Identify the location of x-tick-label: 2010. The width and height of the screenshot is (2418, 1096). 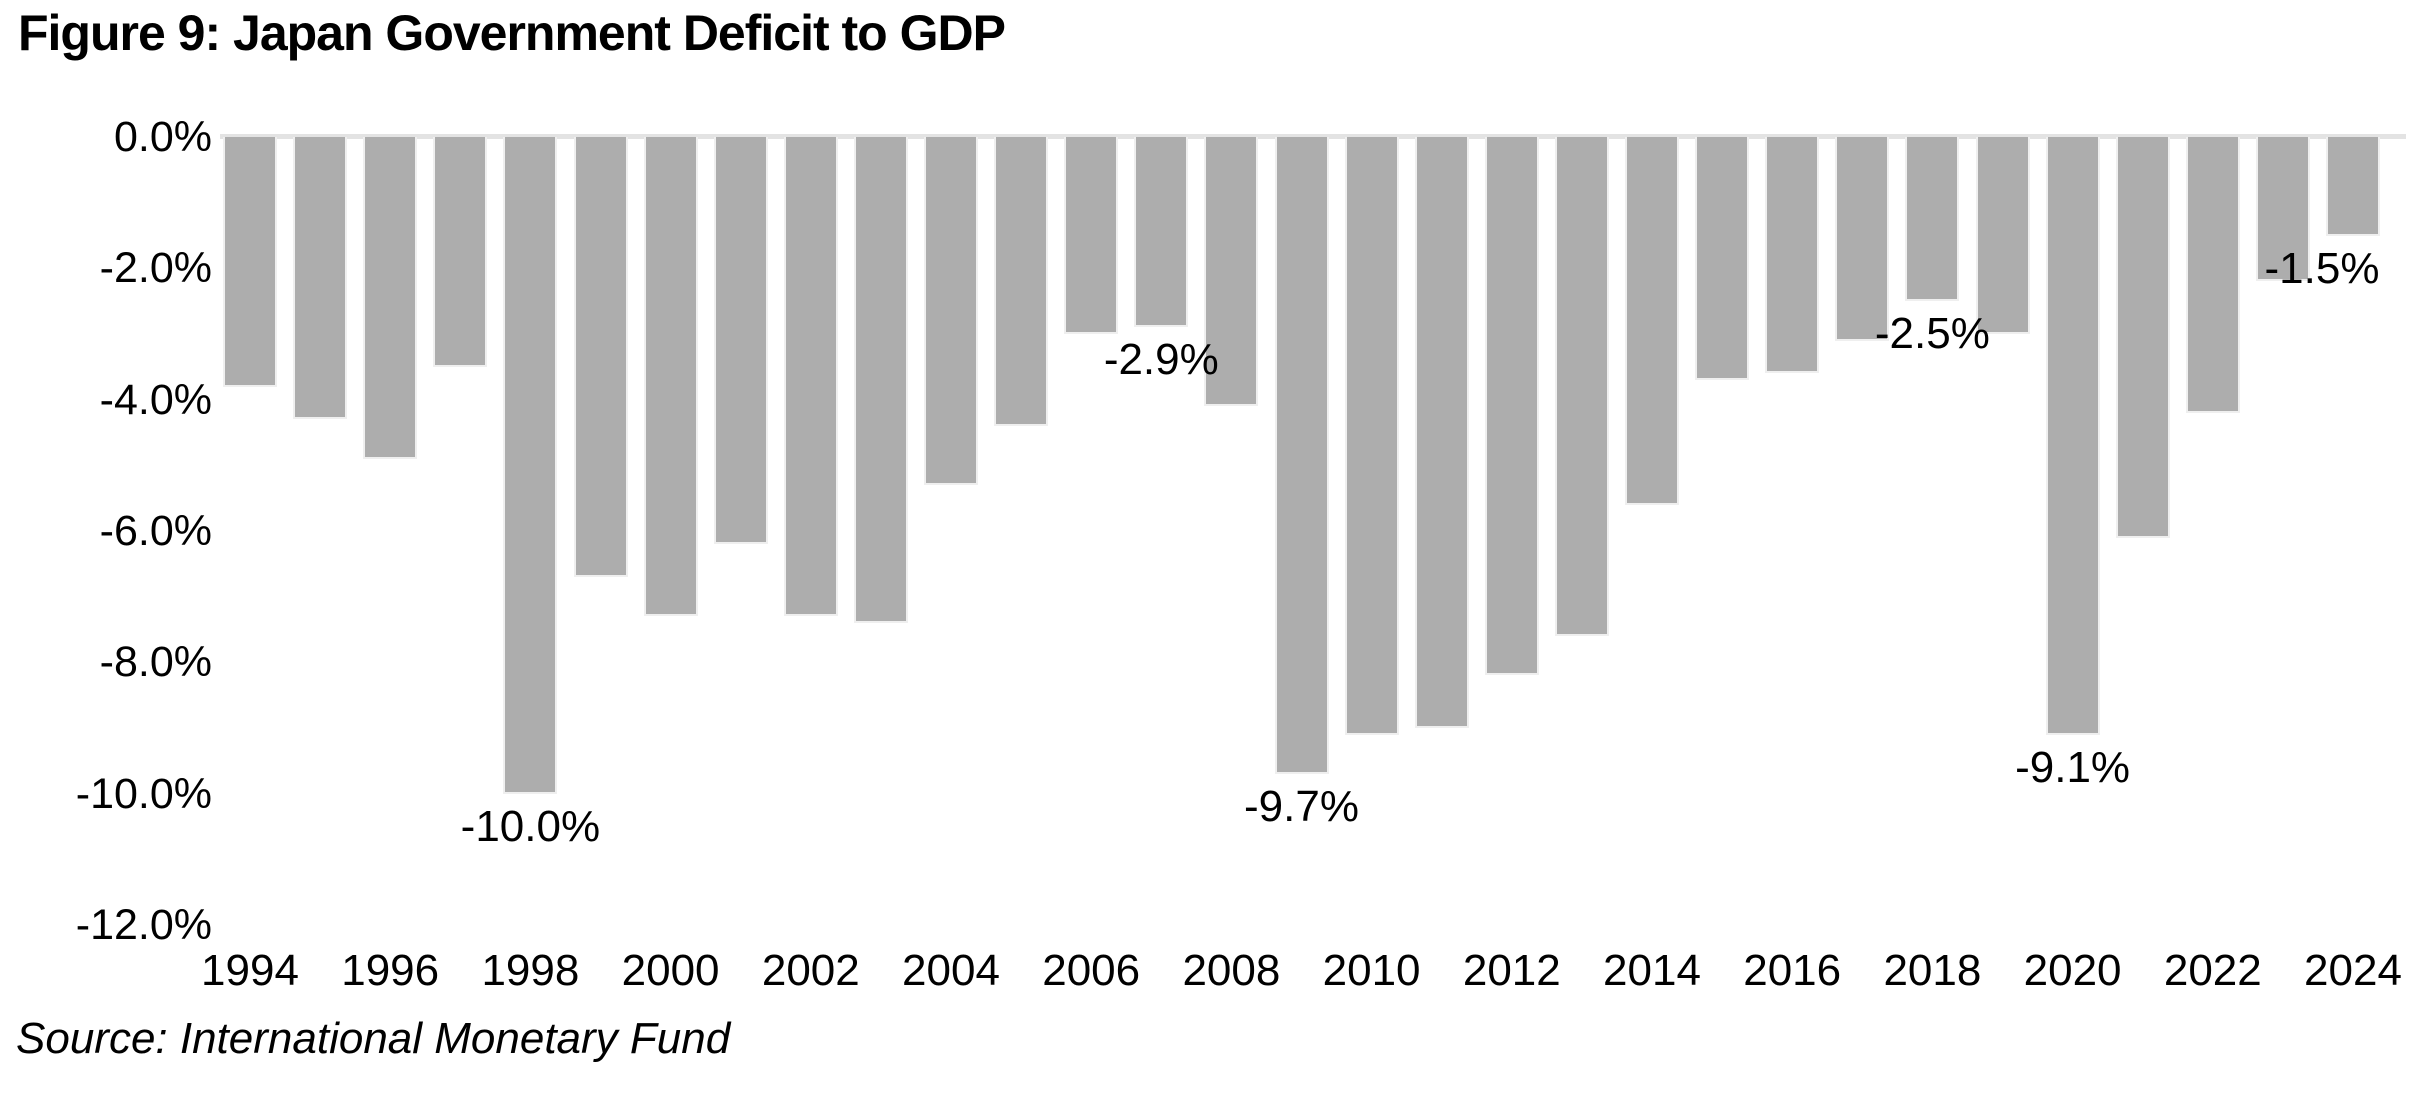
(1371, 970).